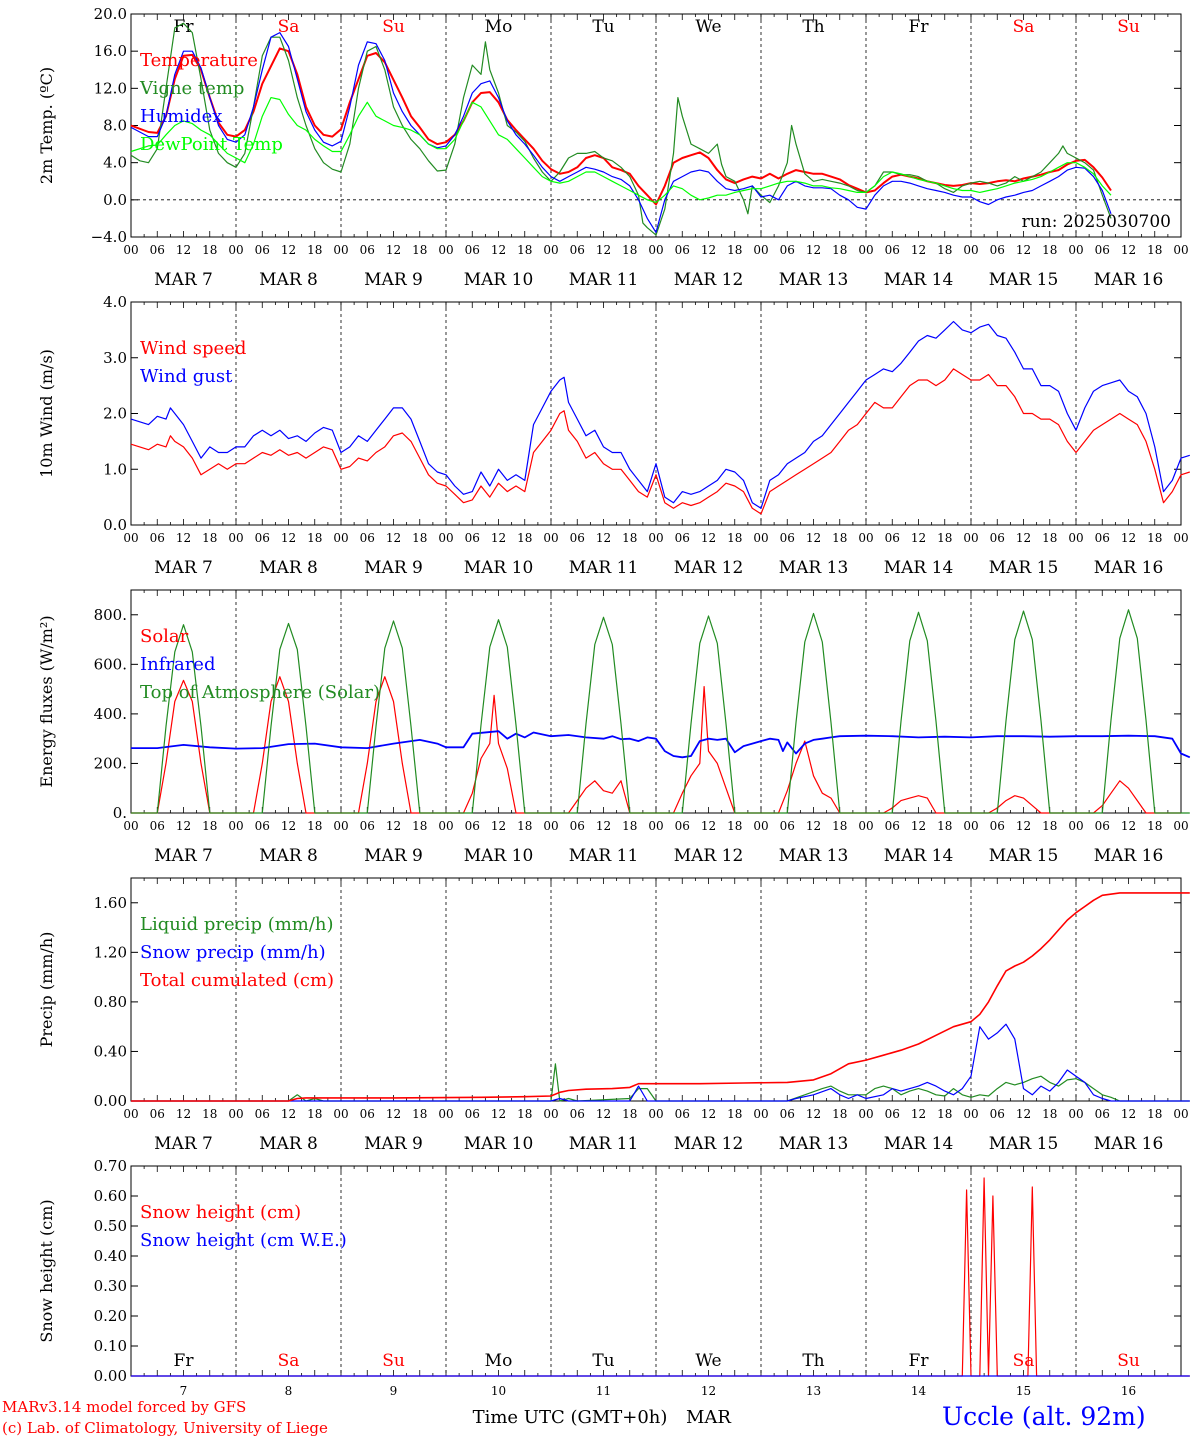 The width and height of the screenshot is (1194, 1440). I want to click on legend-entry: Wind speed, so click(193, 348).